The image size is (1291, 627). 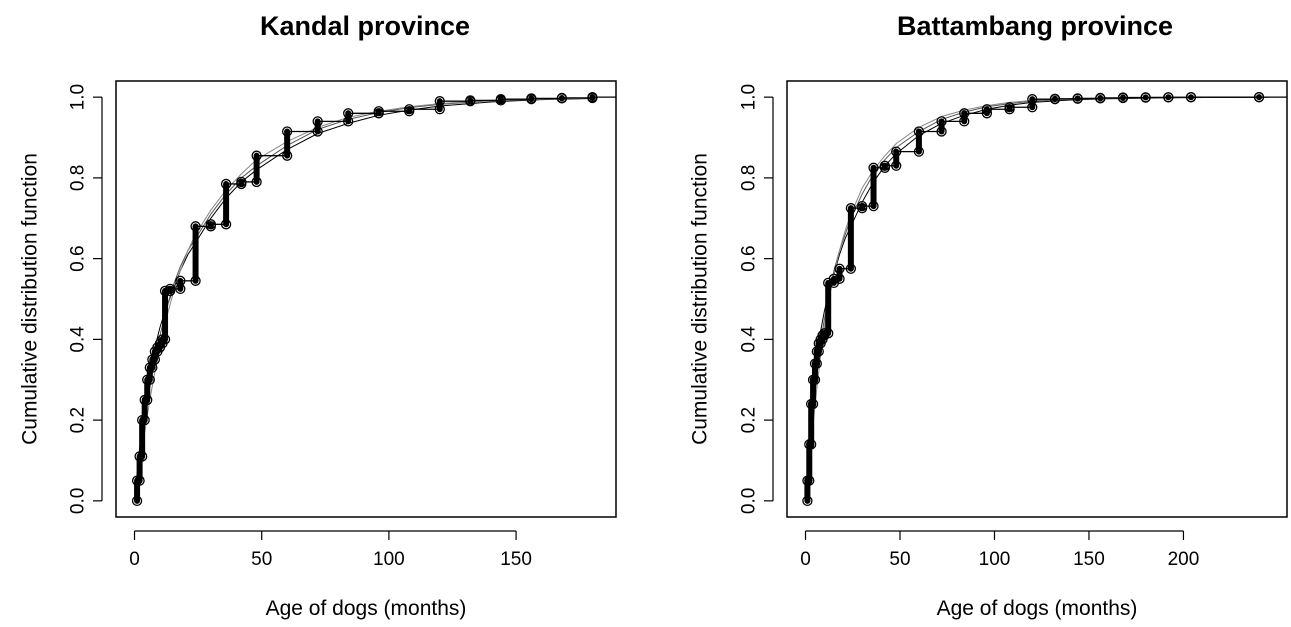 What do you see at coordinates (1184, 559) in the screenshot?
I see `x-tick-label: 200` at bounding box center [1184, 559].